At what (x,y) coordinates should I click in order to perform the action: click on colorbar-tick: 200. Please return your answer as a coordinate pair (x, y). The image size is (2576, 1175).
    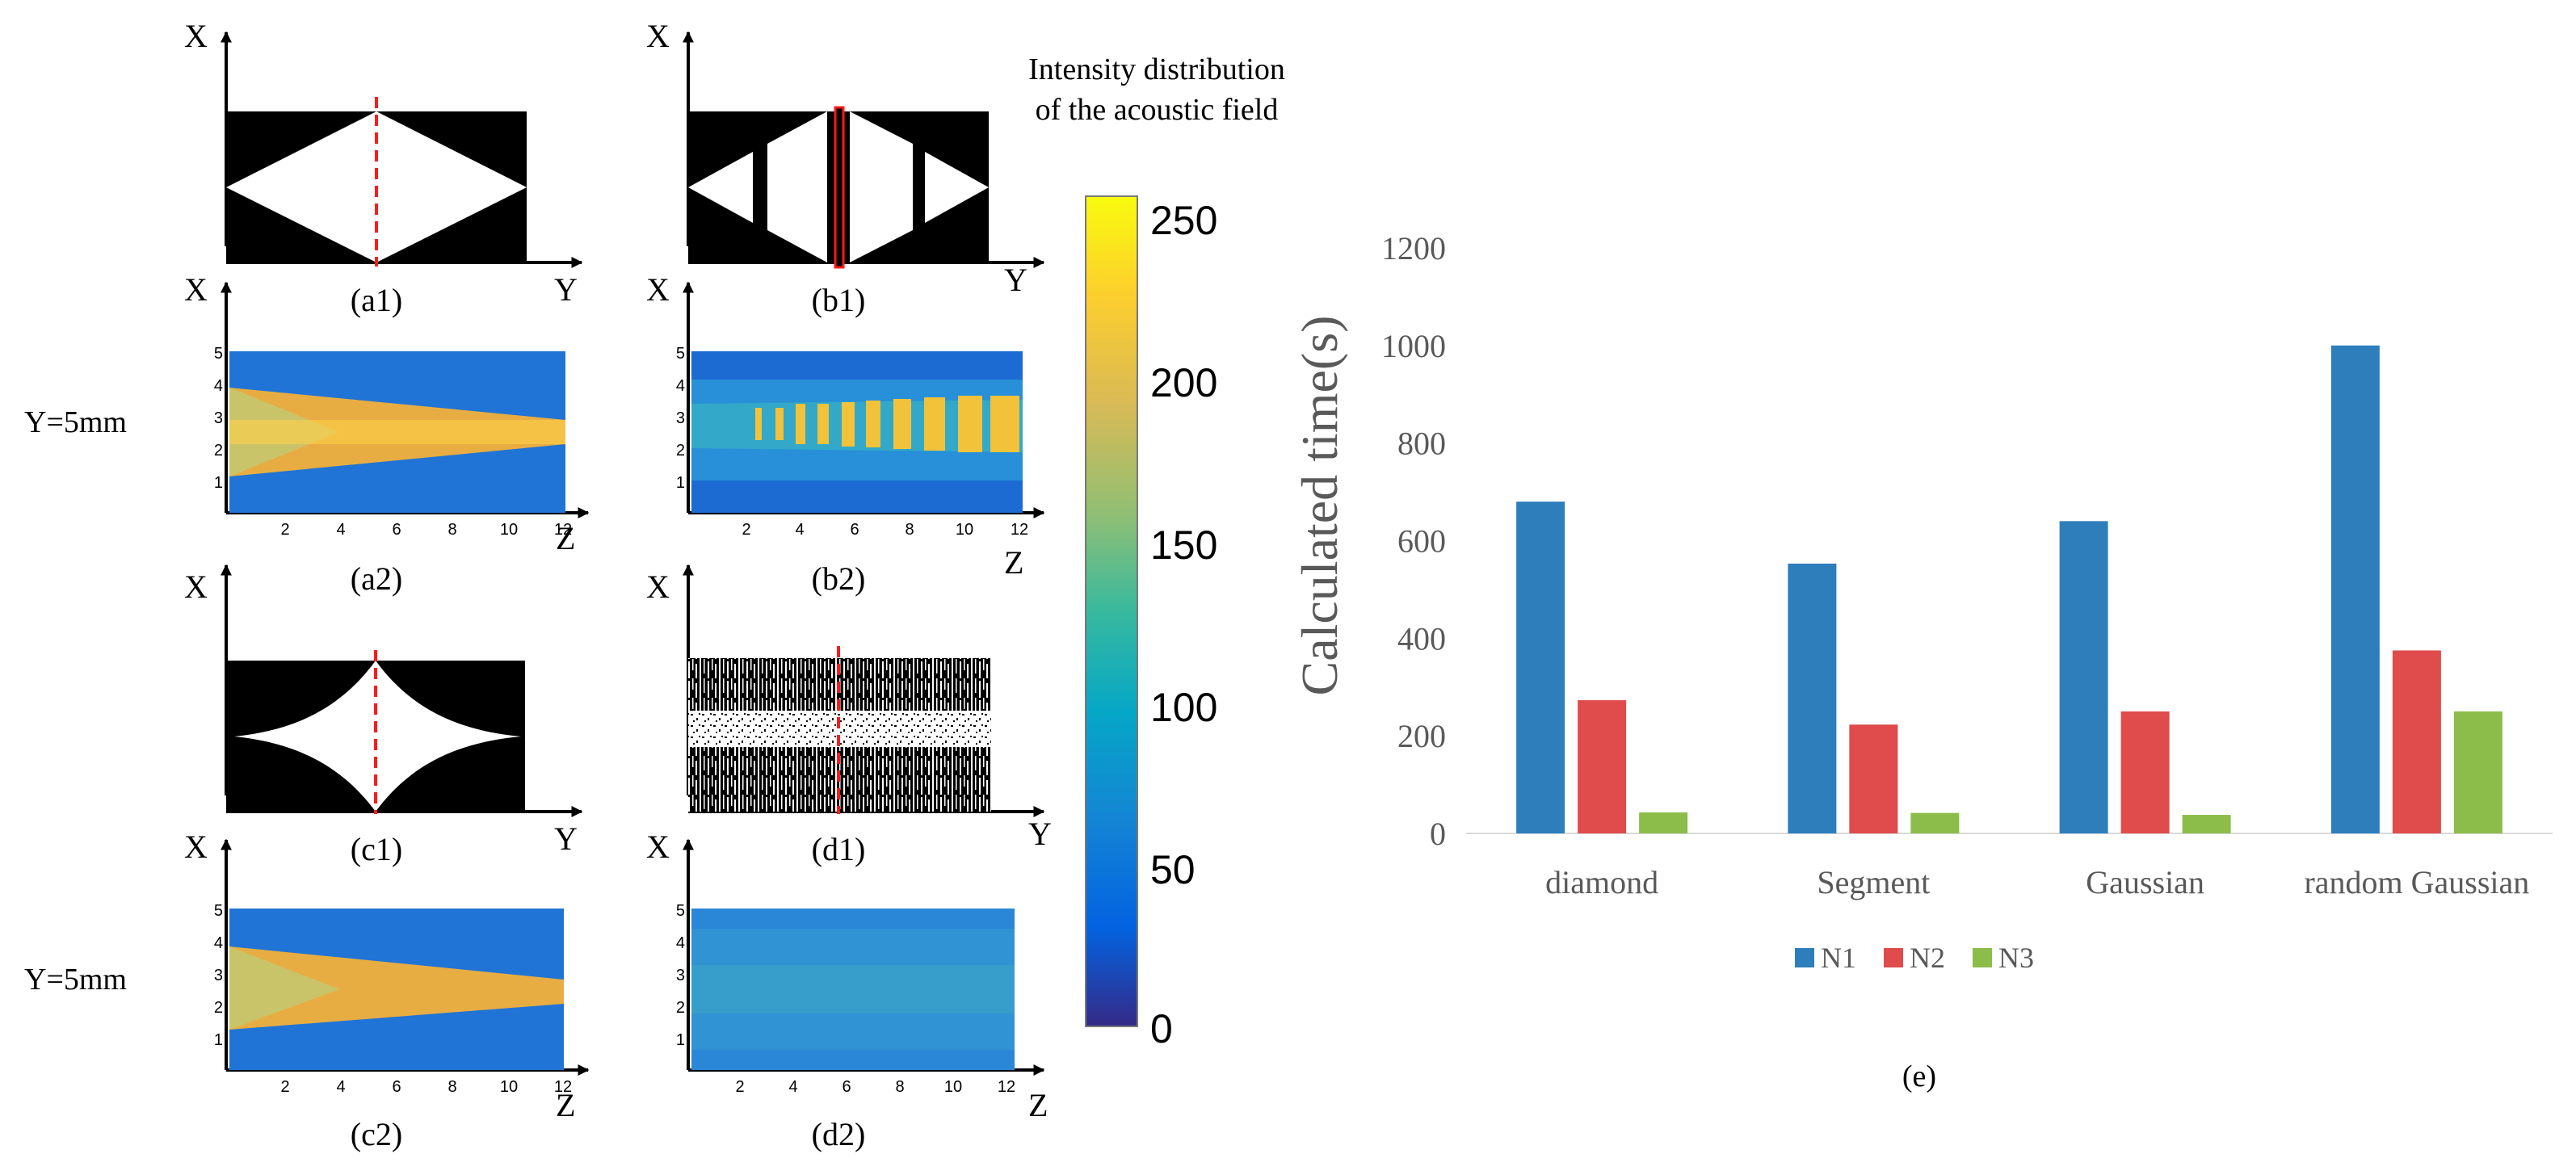
    Looking at the image, I should click on (1183, 382).